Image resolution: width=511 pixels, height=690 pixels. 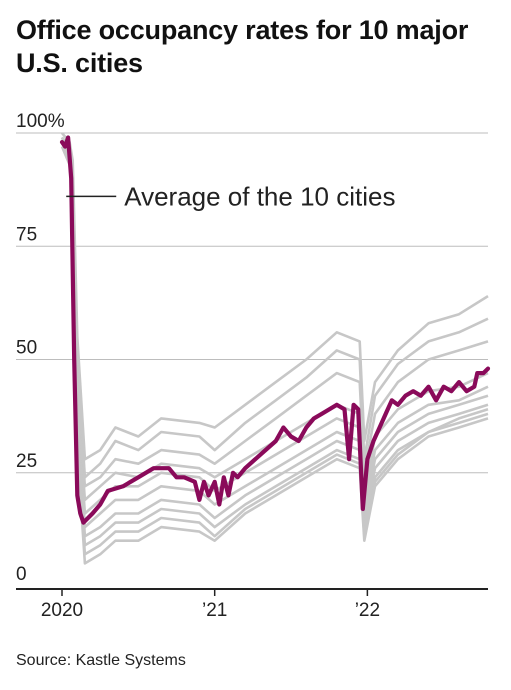 What do you see at coordinates (62, 610) in the screenshot?
I see `x-tick-label: 2020` at bounding box center [62, 610].